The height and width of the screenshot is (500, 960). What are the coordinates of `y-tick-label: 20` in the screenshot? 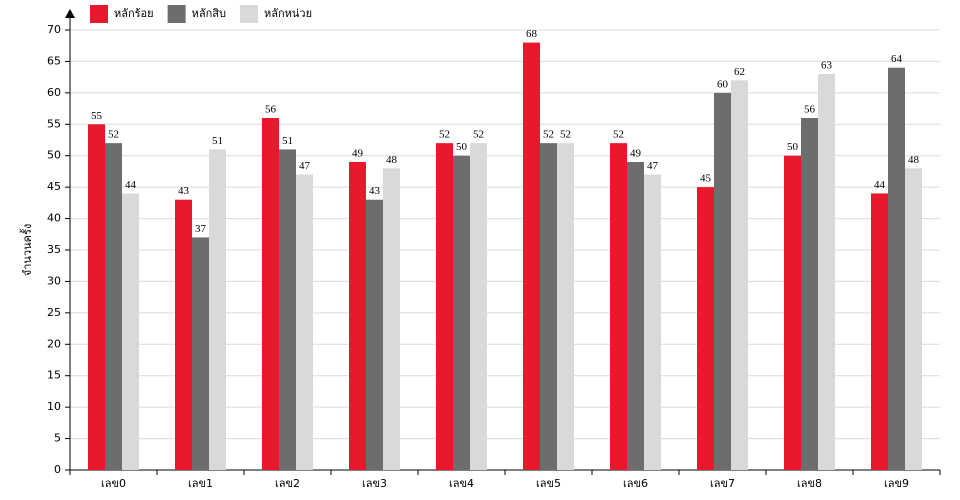 It's located at (54, 343).